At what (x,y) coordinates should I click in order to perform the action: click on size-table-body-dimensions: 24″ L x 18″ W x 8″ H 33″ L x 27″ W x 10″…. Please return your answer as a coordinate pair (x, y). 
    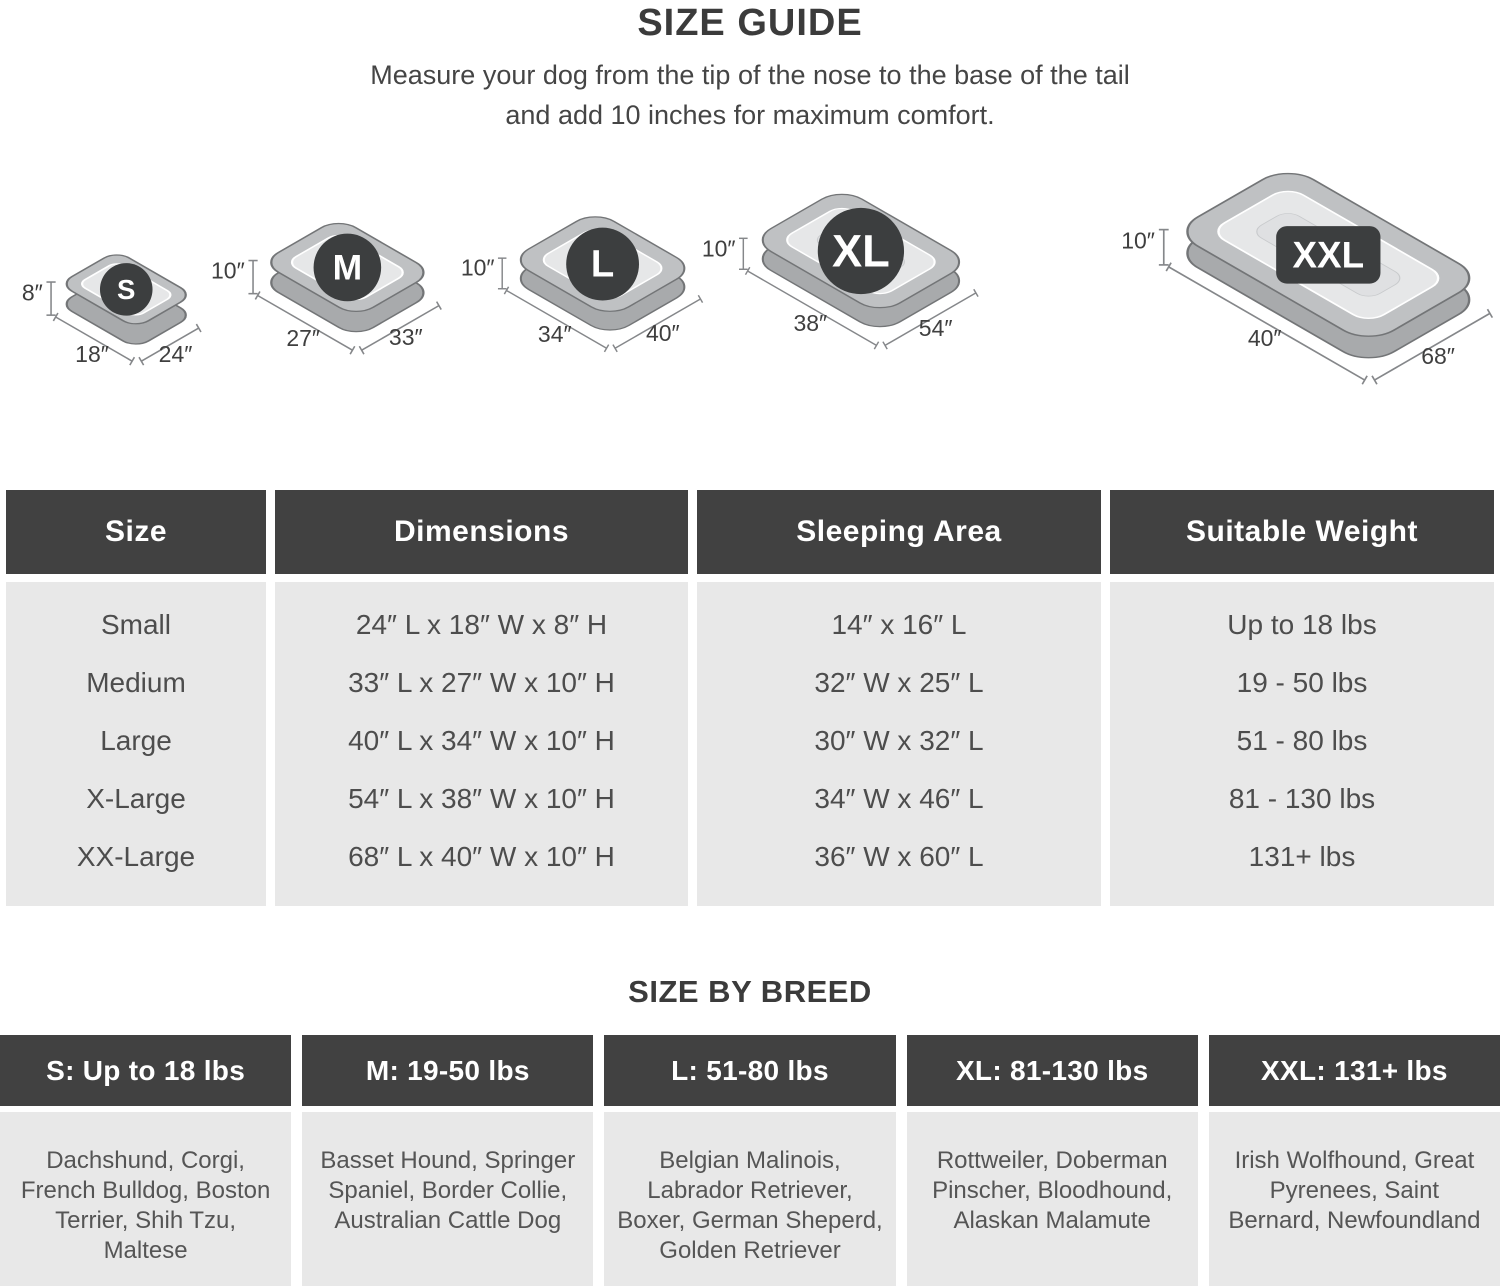
    Looking at the image, I should click on (481, 744).